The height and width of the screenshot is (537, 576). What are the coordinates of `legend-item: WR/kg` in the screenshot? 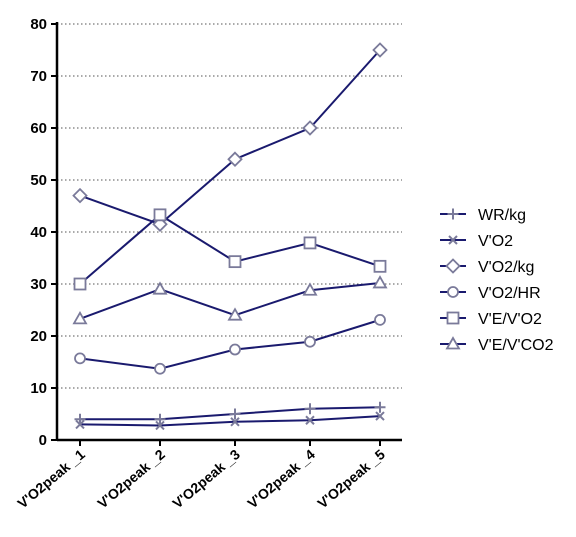 It's located at (483, 215).